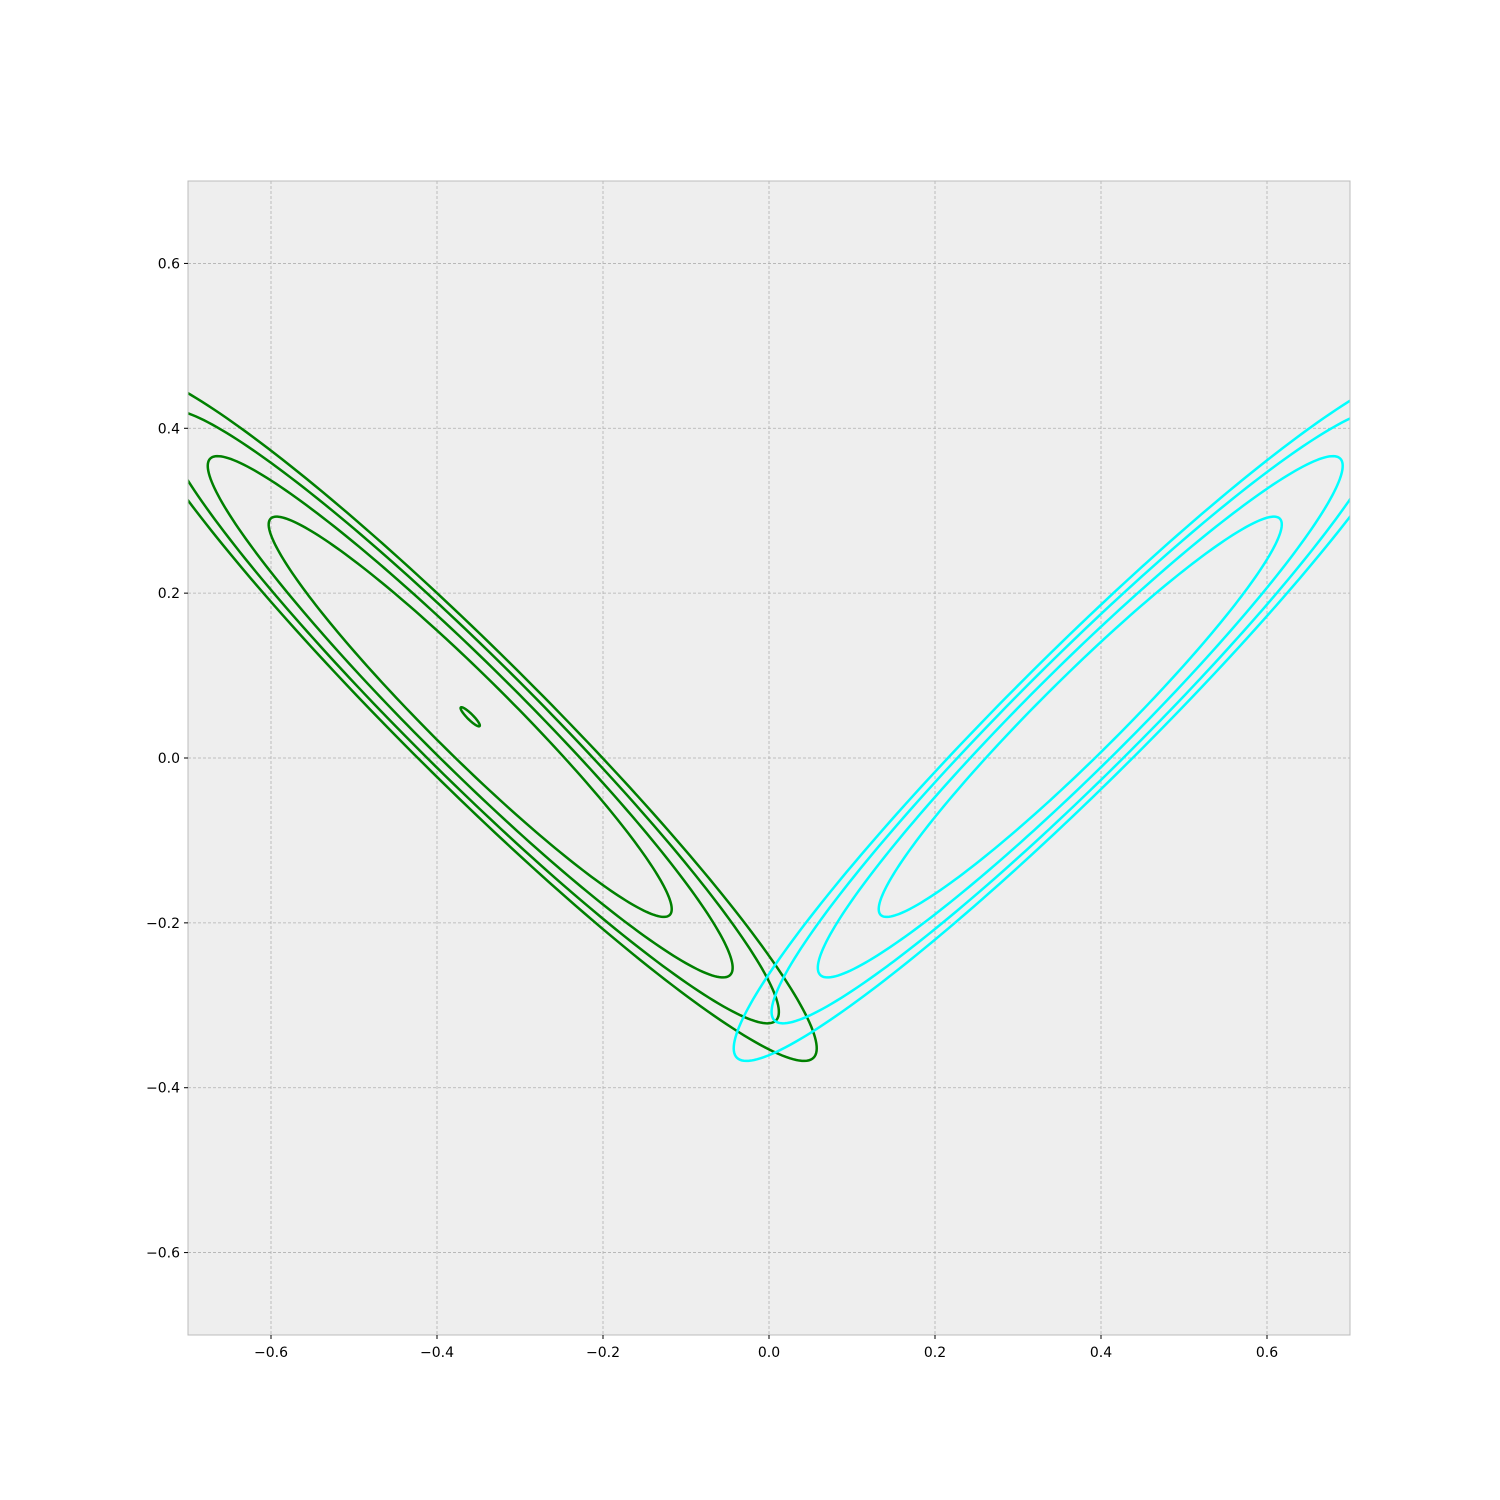  I want to click on y-tick-label: 0.0, so click(169, 759).